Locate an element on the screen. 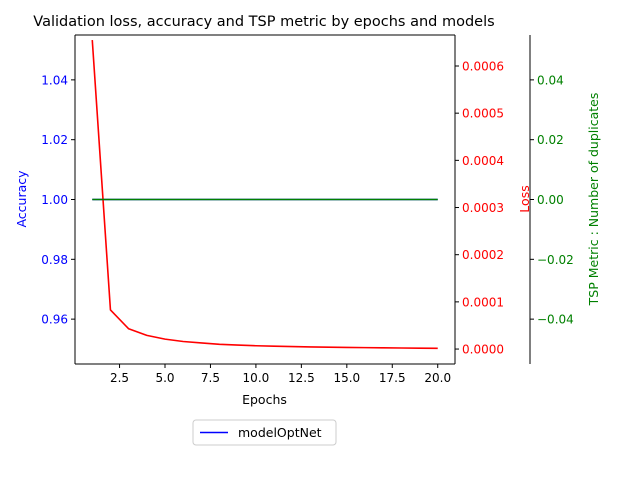 The width and height of the screenshot is (640, 480). tsp-tick-label: −0.04 is located at coordinates (555, 320).